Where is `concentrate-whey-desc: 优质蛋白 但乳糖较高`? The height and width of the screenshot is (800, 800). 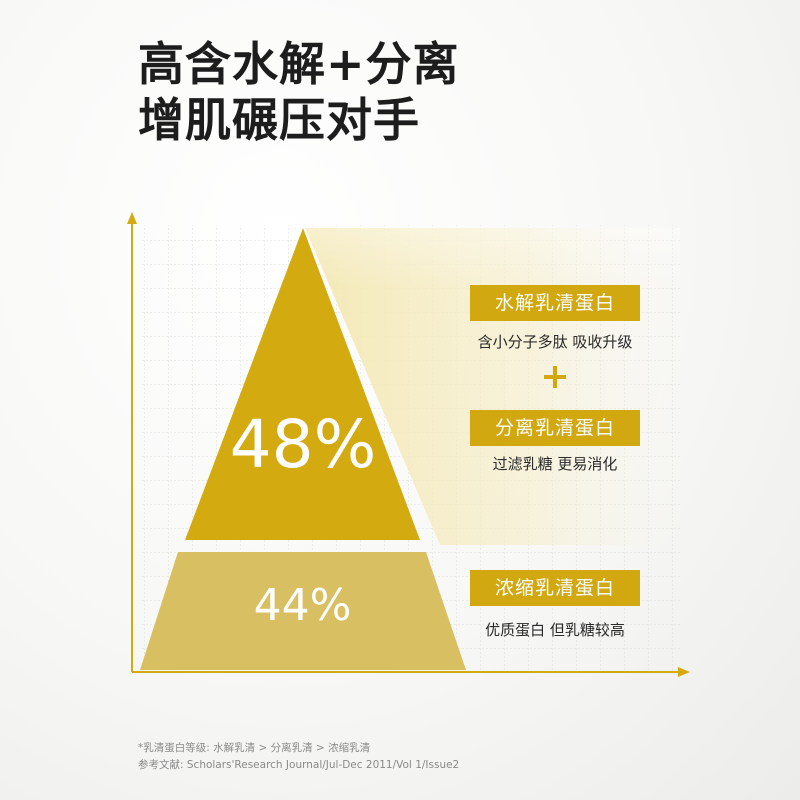
concentrate-whey-desc: 优质蛋白 但乳糖较高 is located at coordinates (555, 630).